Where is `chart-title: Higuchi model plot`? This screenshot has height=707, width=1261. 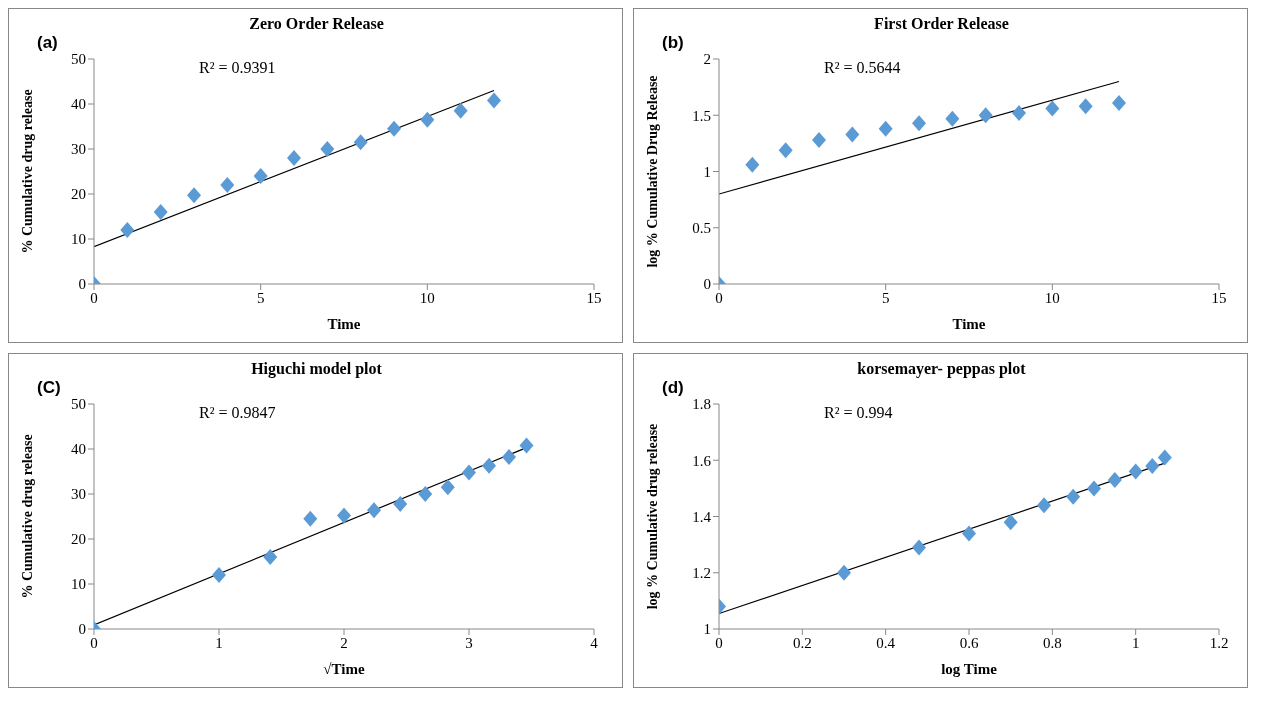 chart-title: Higuchi model plot is located at coordinates (316, 369).